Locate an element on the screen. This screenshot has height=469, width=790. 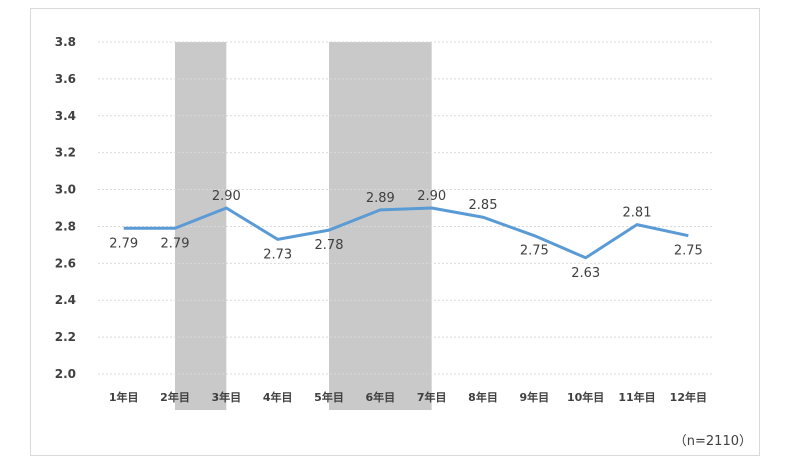
data-label: 2.81 is located at coordinates (637, 213).